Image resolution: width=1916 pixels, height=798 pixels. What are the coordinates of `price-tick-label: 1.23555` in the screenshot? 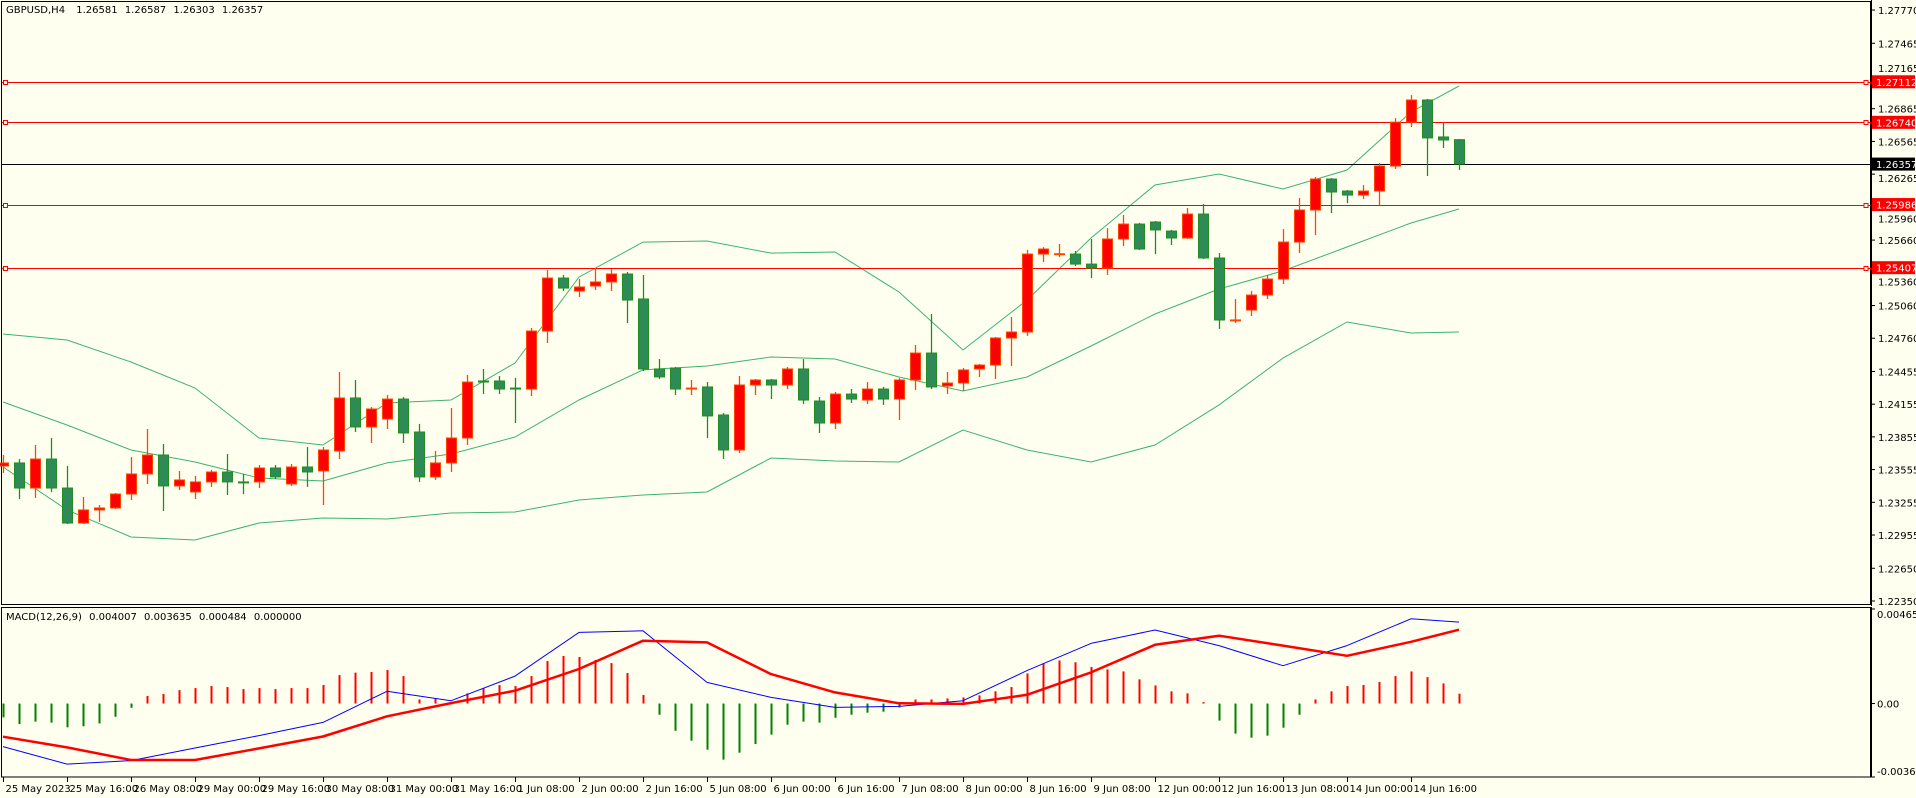 It's located at (1897, 471).